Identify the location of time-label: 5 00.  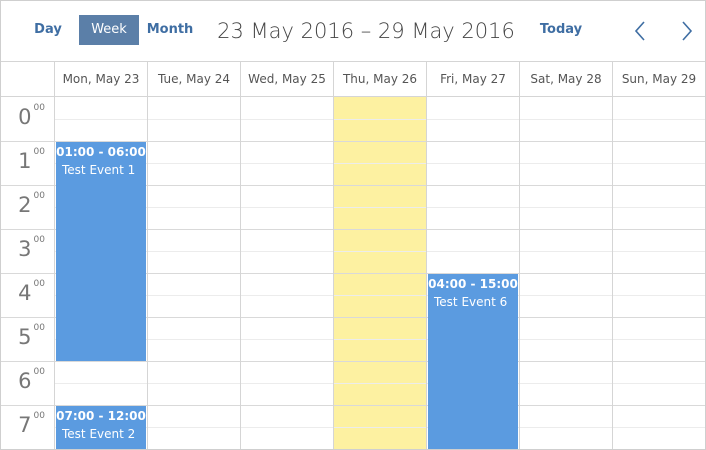
(23, 336).